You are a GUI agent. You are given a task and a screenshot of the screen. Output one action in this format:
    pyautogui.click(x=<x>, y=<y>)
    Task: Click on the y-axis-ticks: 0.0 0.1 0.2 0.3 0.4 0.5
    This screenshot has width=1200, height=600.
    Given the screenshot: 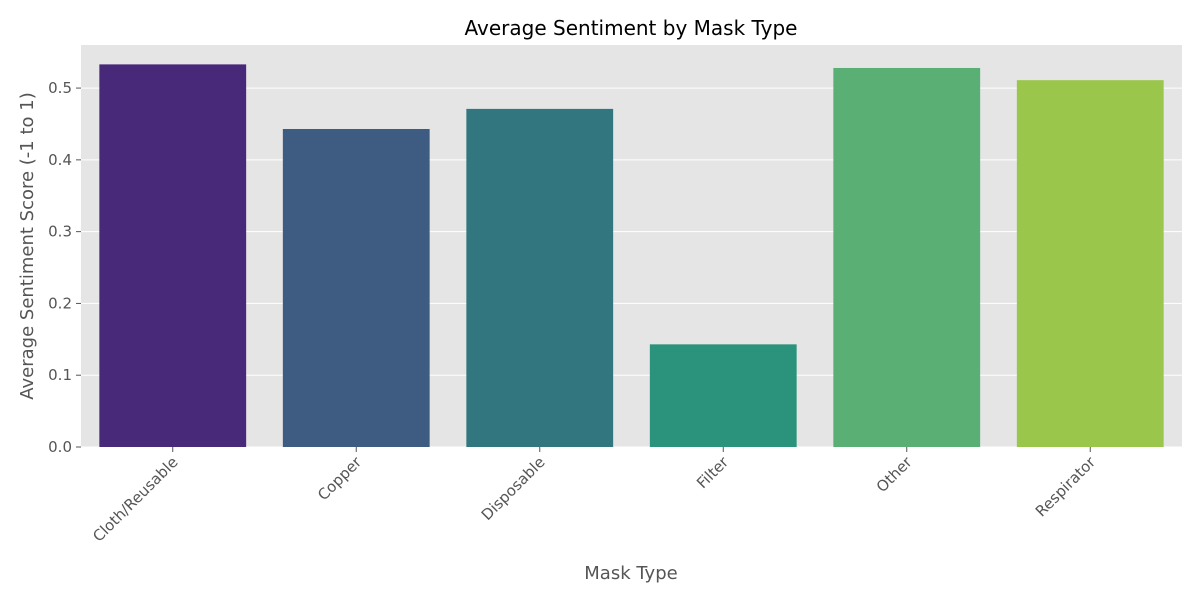 What is the action you would take?
    pyautogui.click(x=64, y=267)
    